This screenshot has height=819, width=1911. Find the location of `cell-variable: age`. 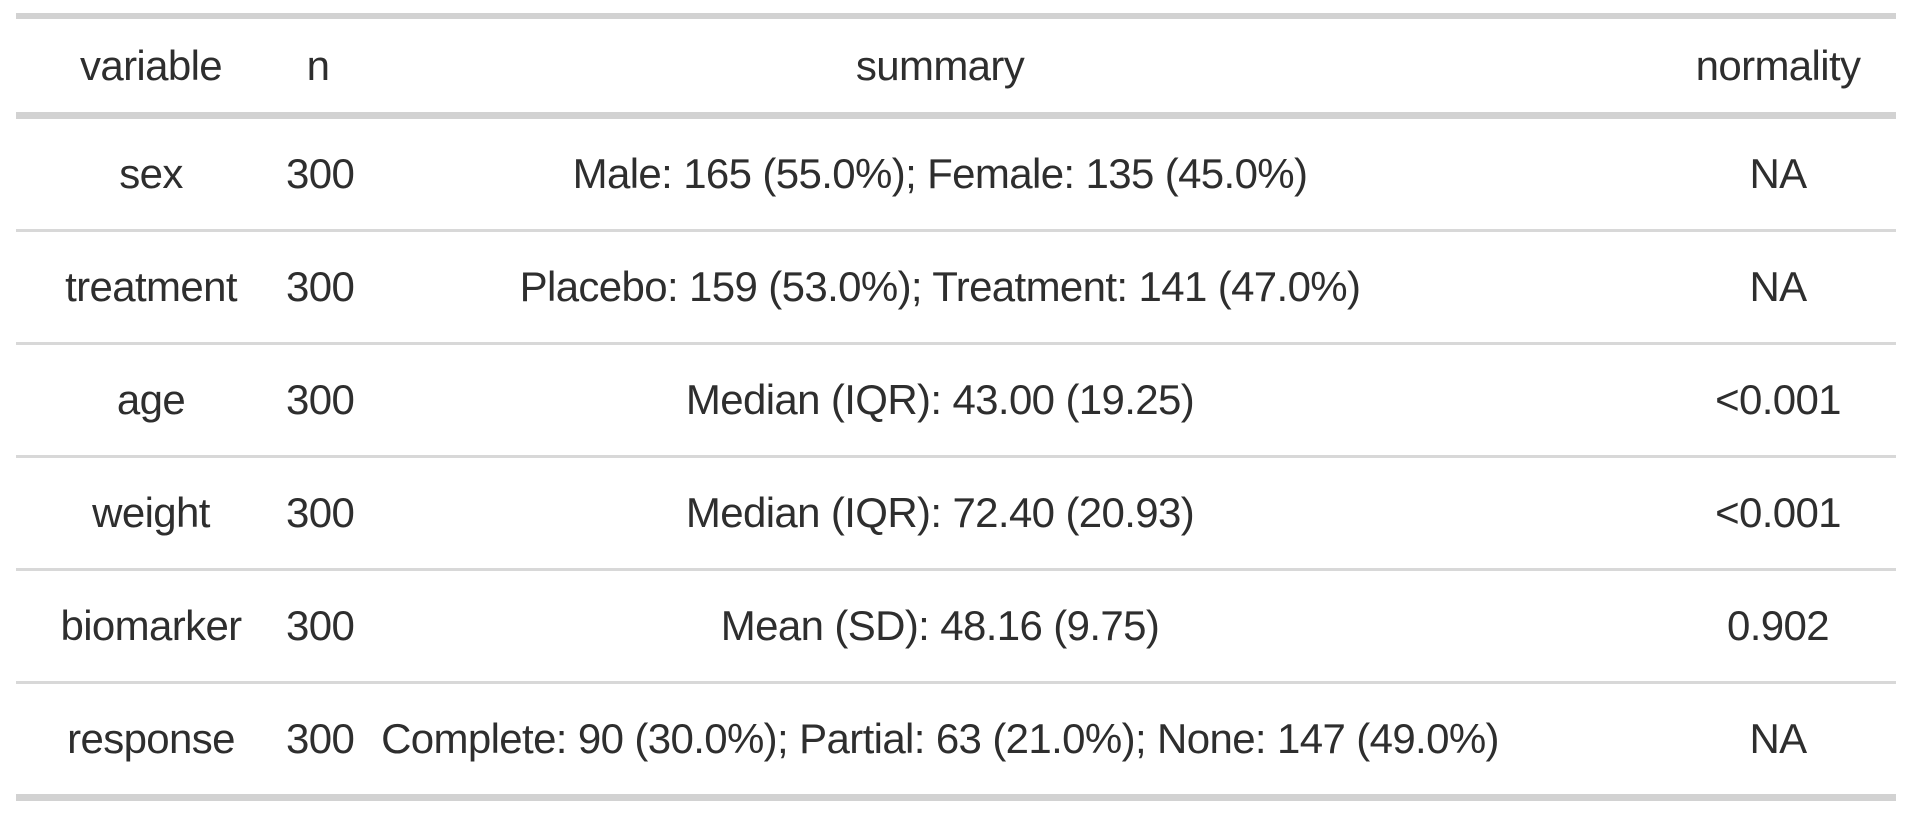

cell-variable: age is located at coordinates (151, 399).